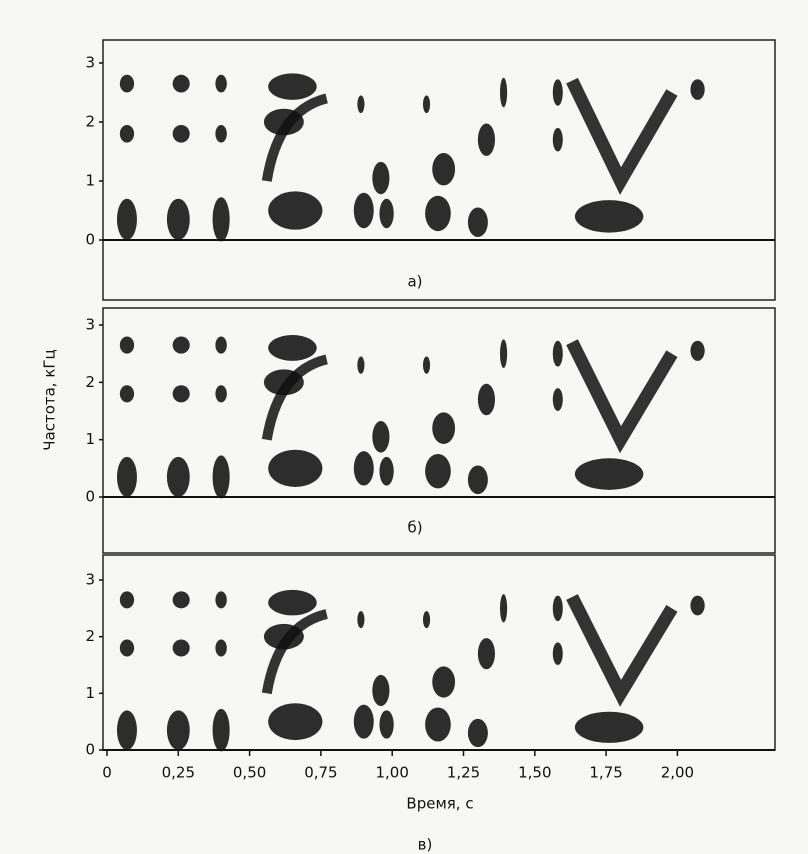 This screenshot has height=854, width=808. I want to click on x-tick-label: 0,50, so click(249, 773).